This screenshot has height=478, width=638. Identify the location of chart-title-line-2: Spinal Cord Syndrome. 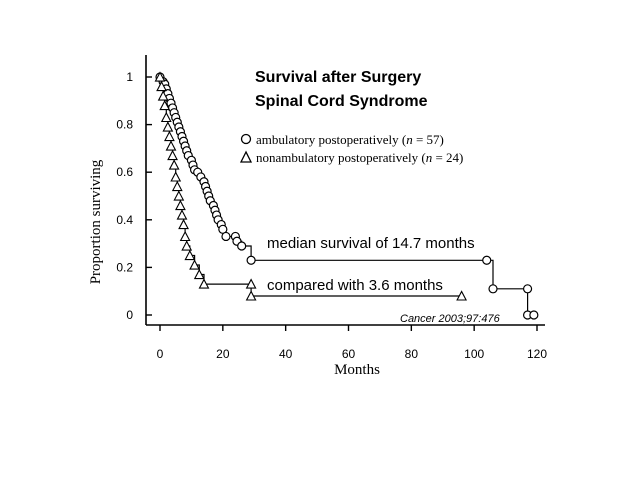
(341, 101).